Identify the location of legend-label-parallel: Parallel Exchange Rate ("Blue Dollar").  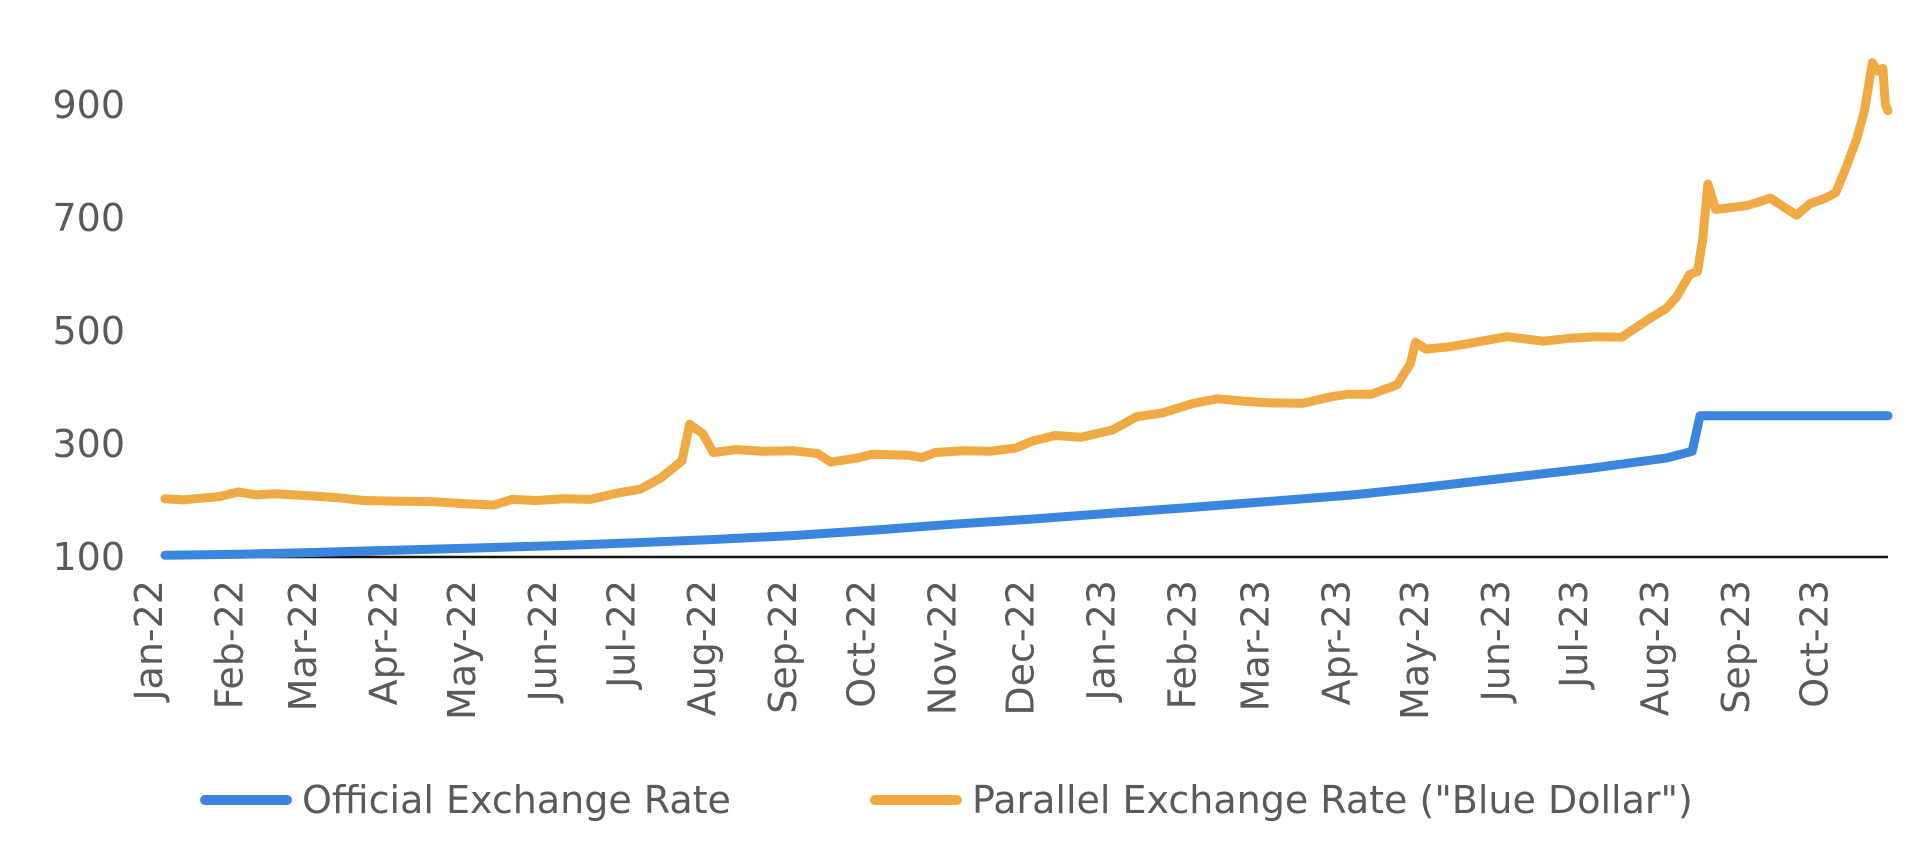
(1332, 800).